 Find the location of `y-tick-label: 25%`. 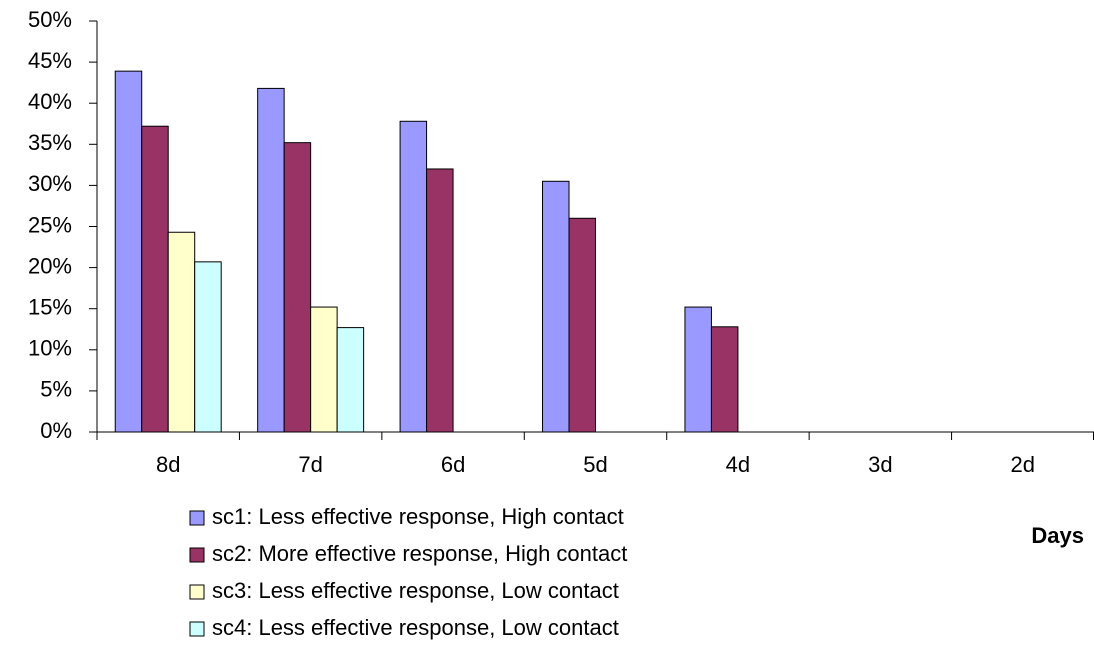

y-tick-label: 25% is located at coordinates (50, 224).